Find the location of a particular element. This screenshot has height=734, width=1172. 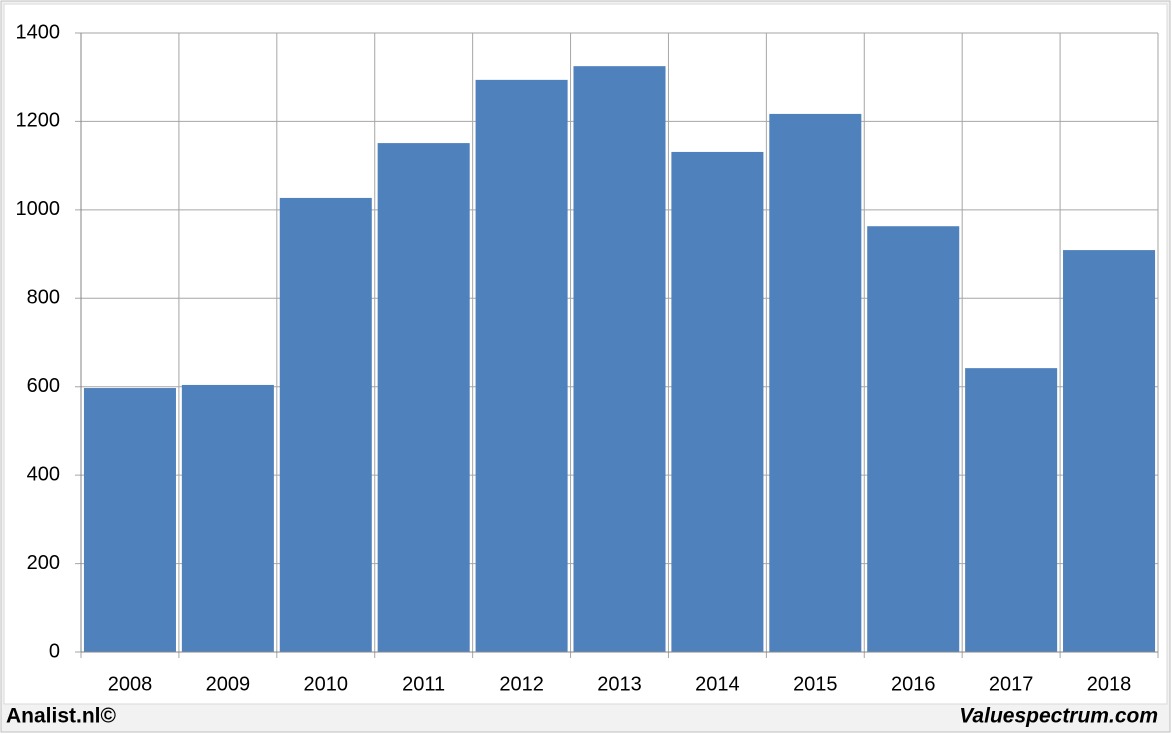

y-tick-label: 1000 is located at coordinates (38, 209).